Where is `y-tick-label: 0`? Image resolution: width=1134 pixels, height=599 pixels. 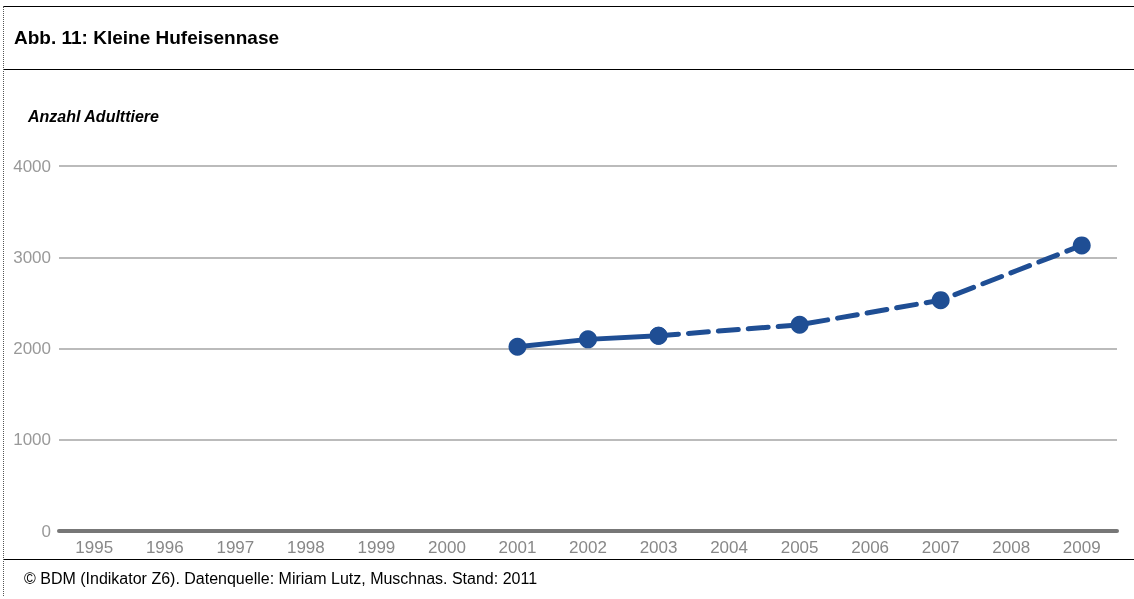 y-tick-label: 0 is located at coordinates (46, 531).